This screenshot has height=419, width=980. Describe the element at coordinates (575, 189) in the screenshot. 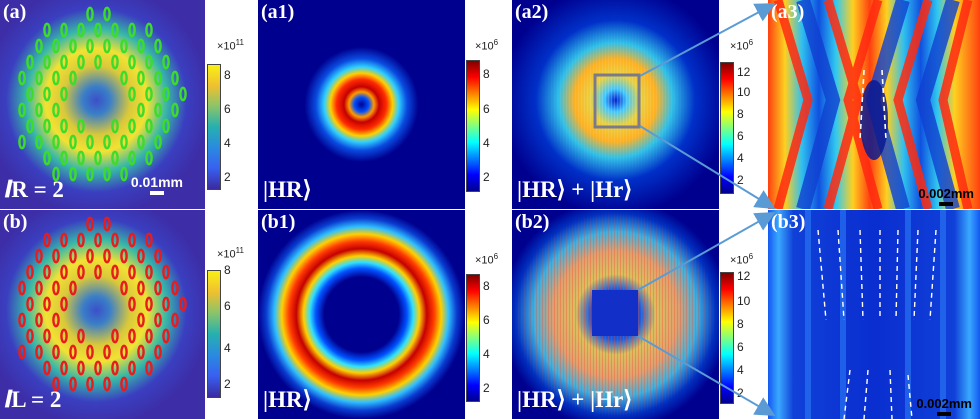

I see `state-label-a2: |HR⟩ + |Hr⟩` at that location.